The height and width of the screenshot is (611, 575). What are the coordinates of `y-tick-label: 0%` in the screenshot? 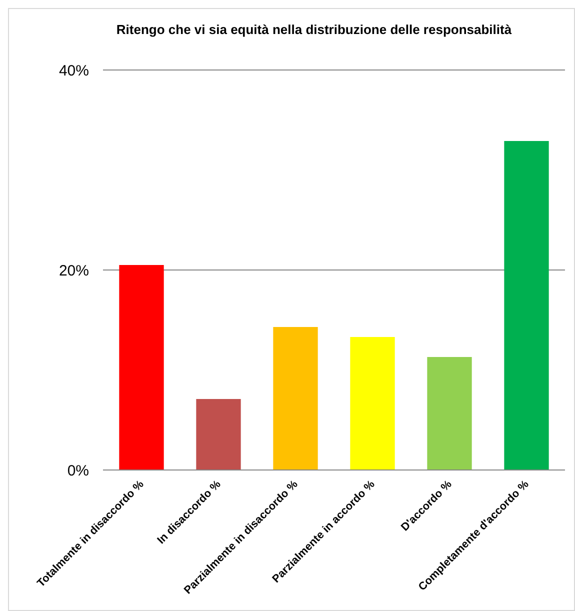 It's located at (78, 471).